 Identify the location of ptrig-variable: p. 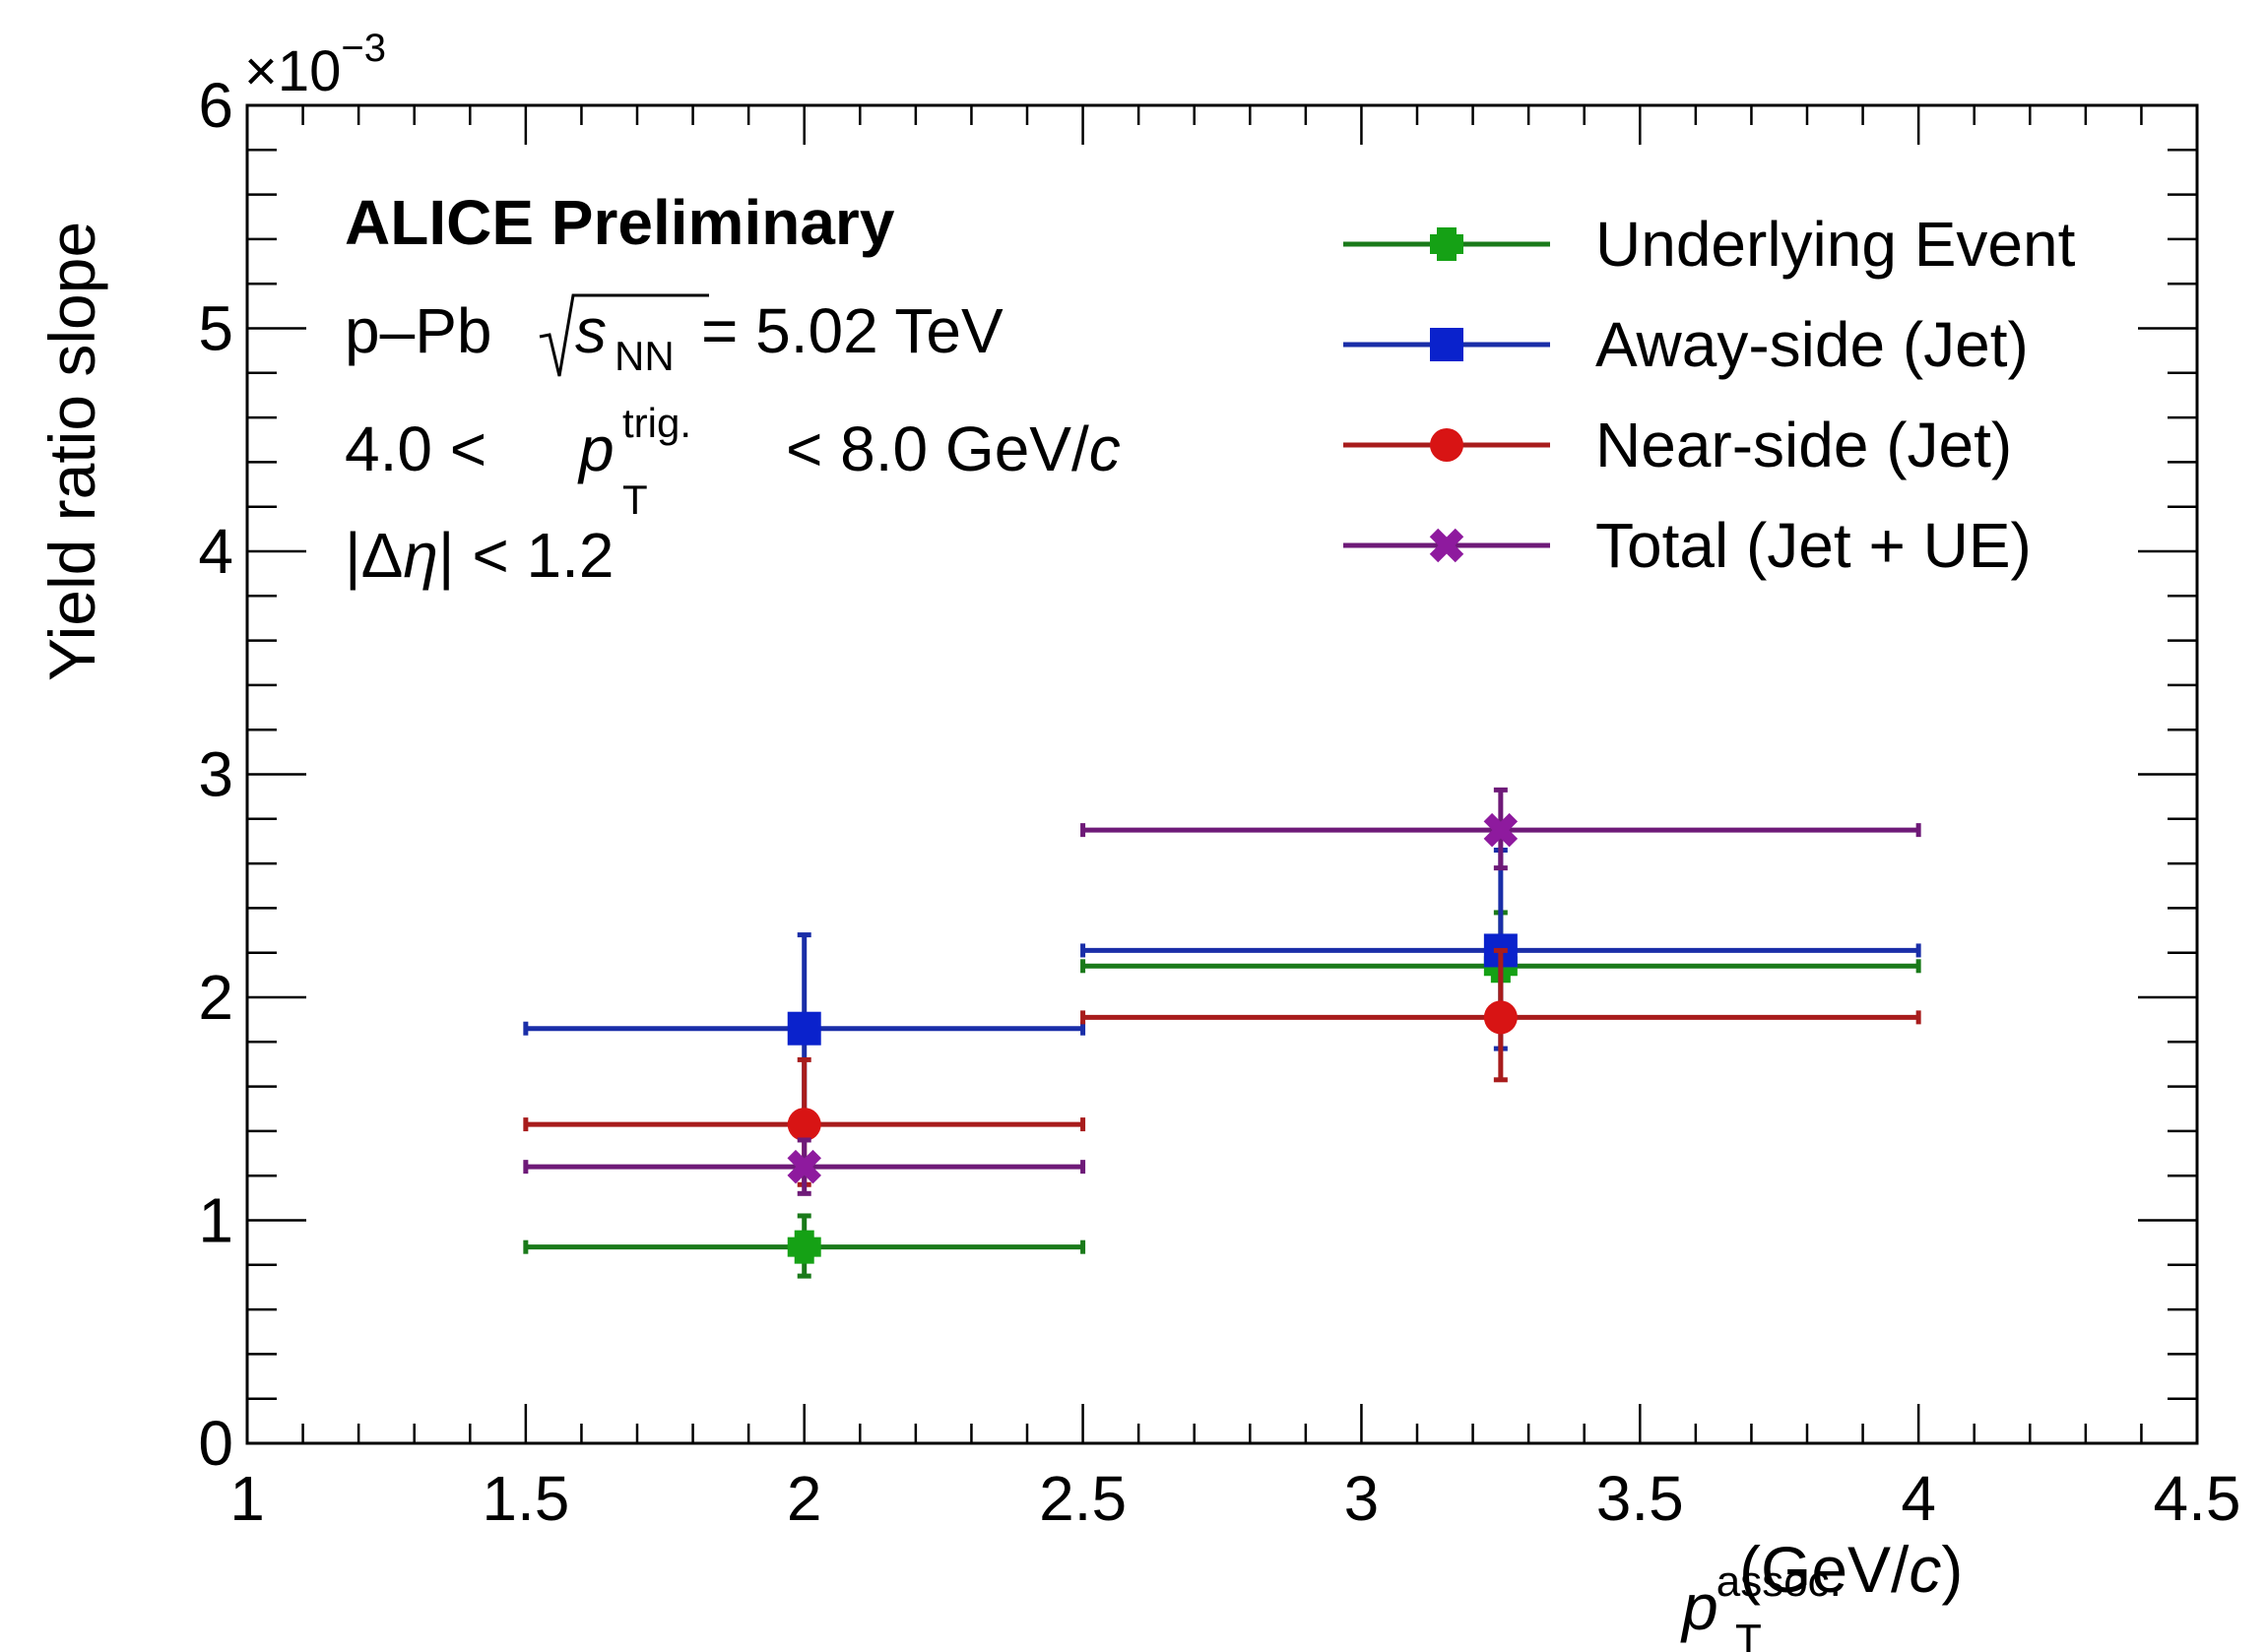
(596, 448).